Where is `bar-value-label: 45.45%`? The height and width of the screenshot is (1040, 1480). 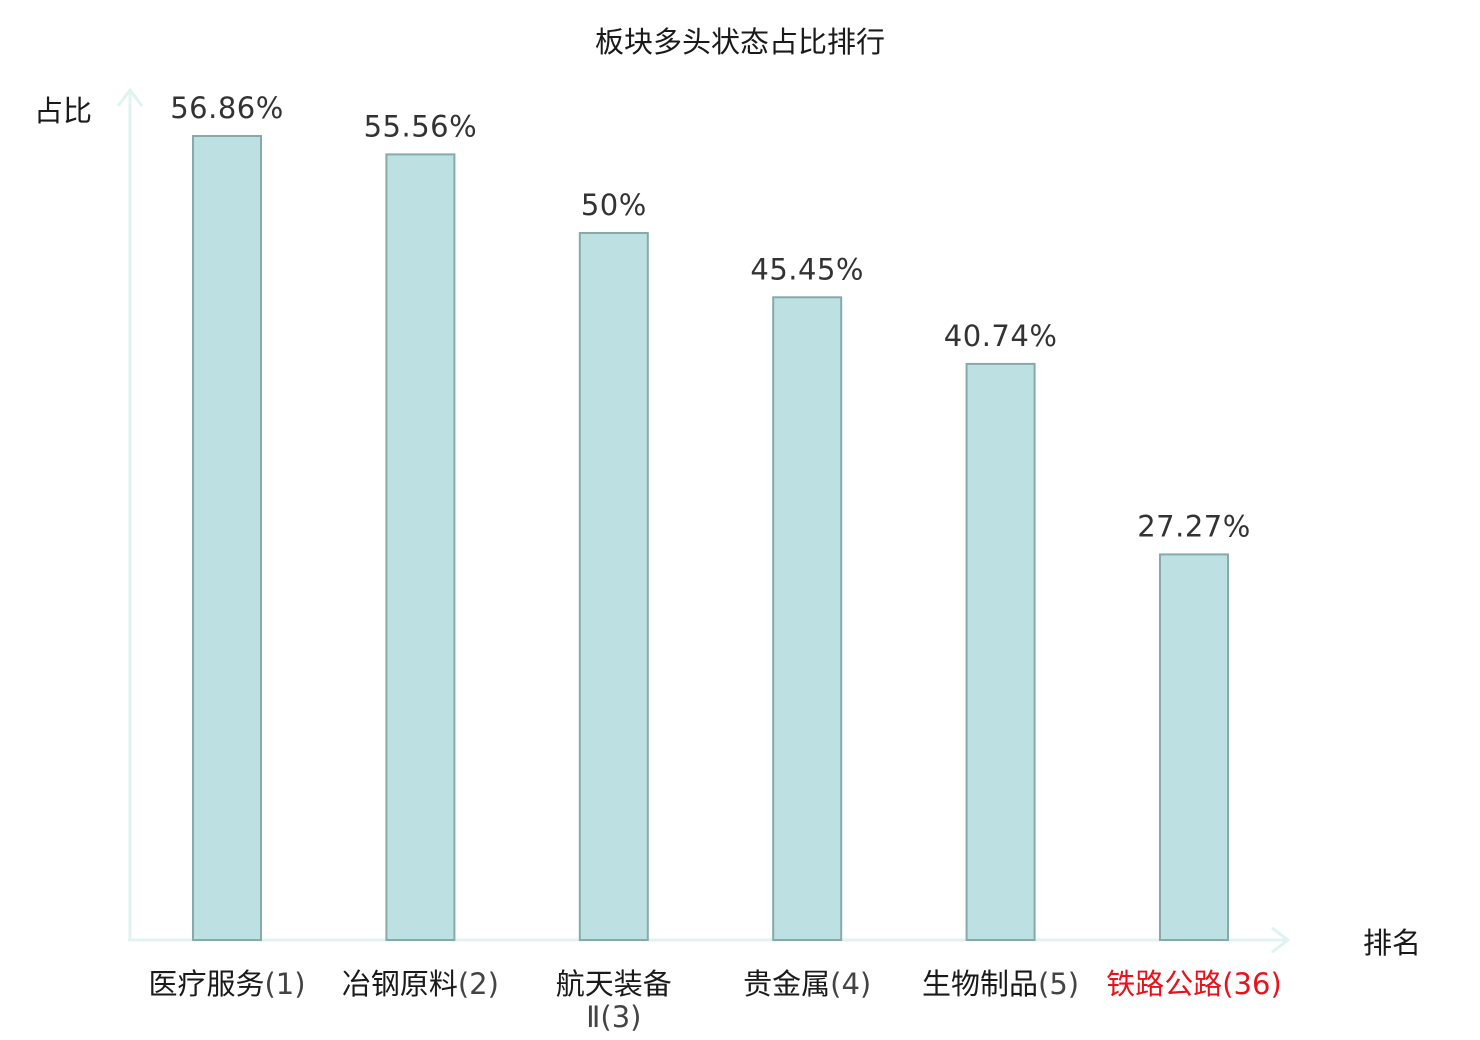
bar-value-label: 45.45% is located at coordinates (807, 269).